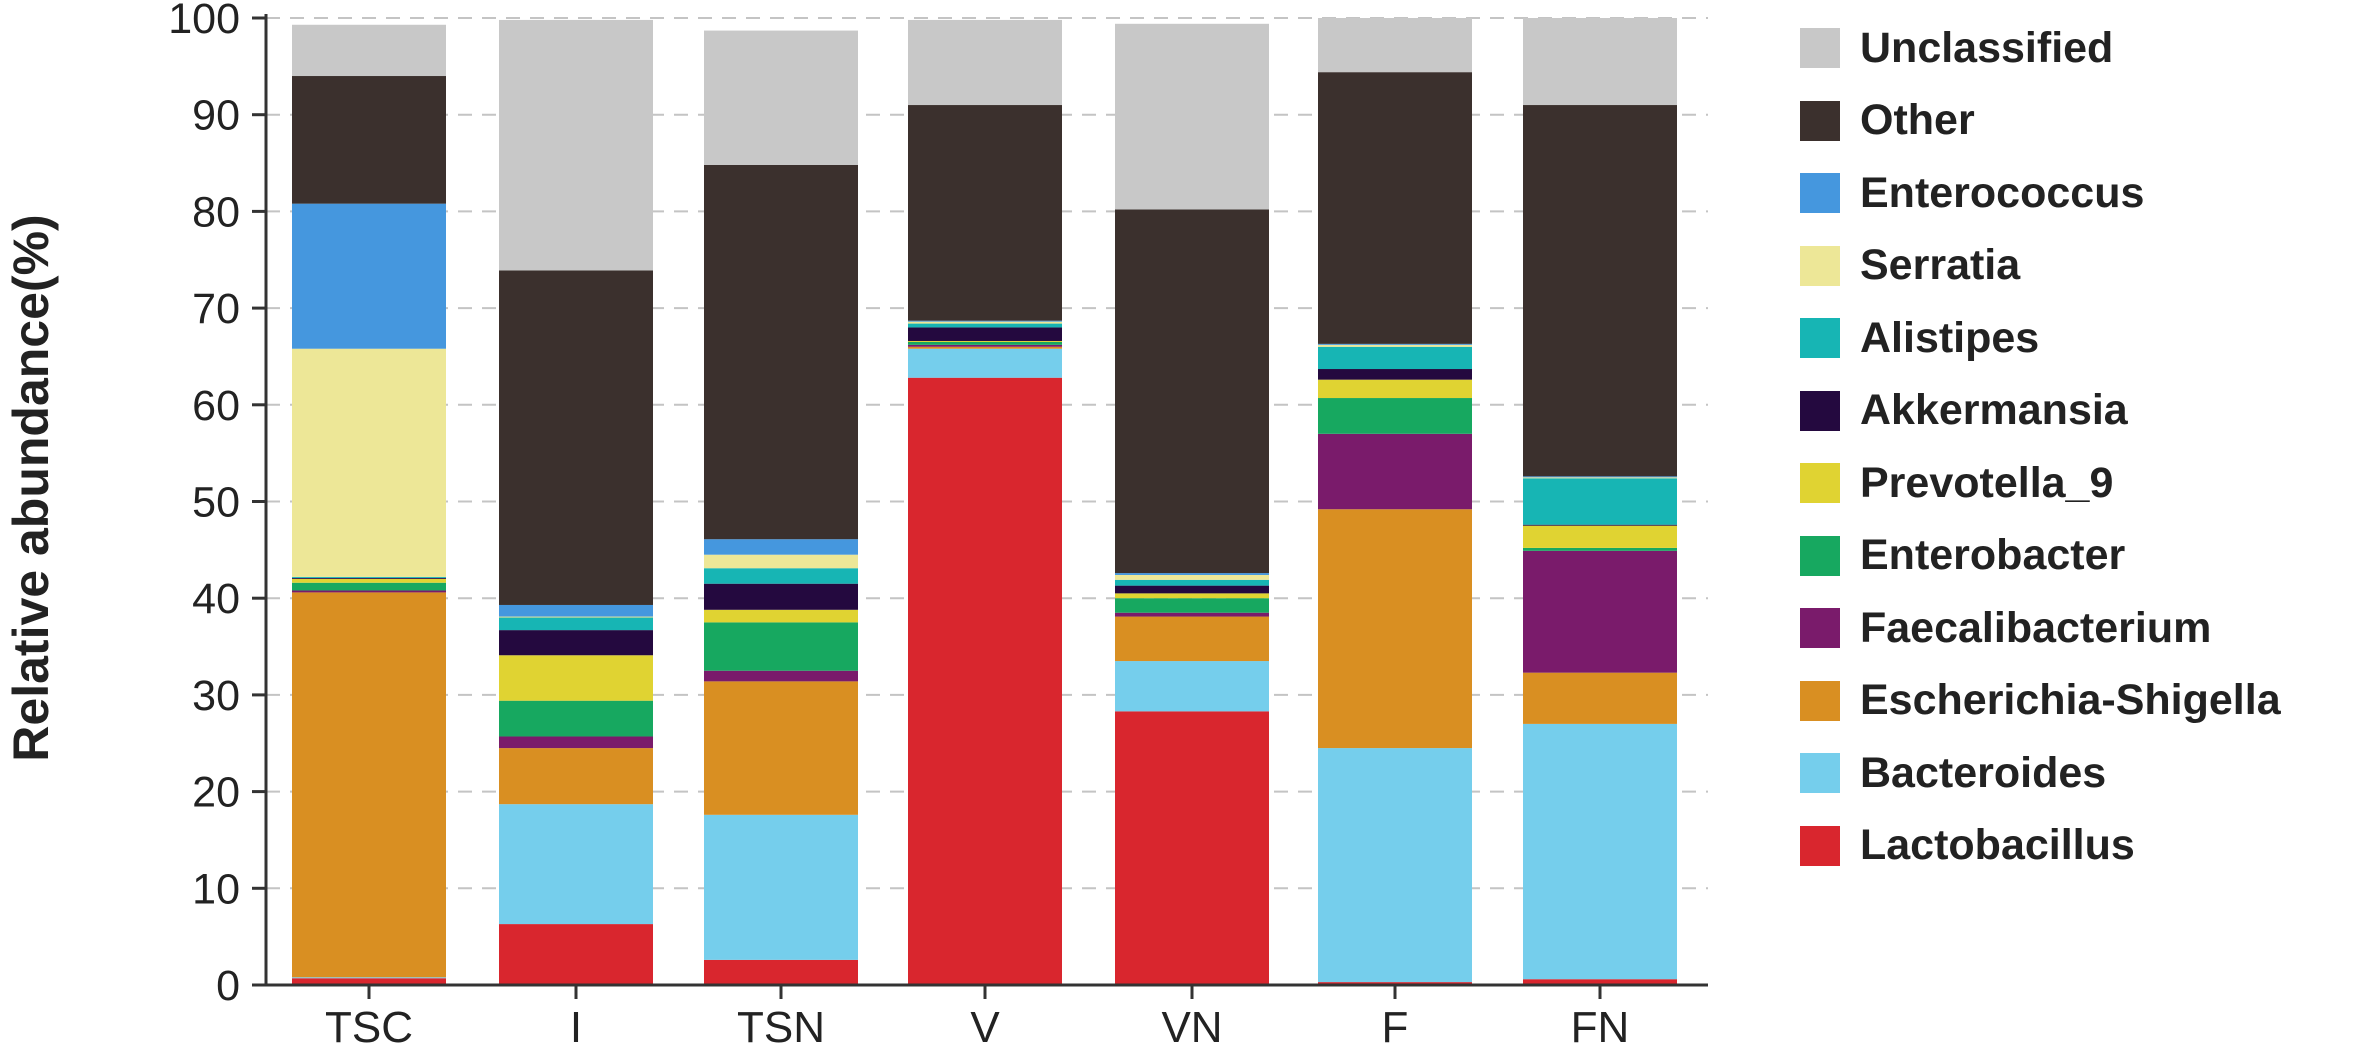 The height and width of the screenshot is (1060, 2362). What do you see at coordinates (216, 599) in the screenshot?
I see `y-tick-label: 40` at bounding box center [216, 599].